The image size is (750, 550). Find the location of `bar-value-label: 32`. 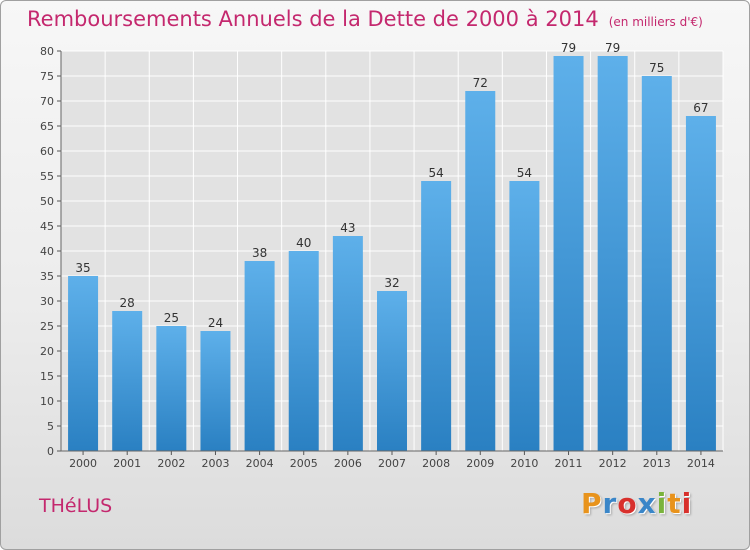

bar-value-label: 32 is located at coordinates (391, 283).